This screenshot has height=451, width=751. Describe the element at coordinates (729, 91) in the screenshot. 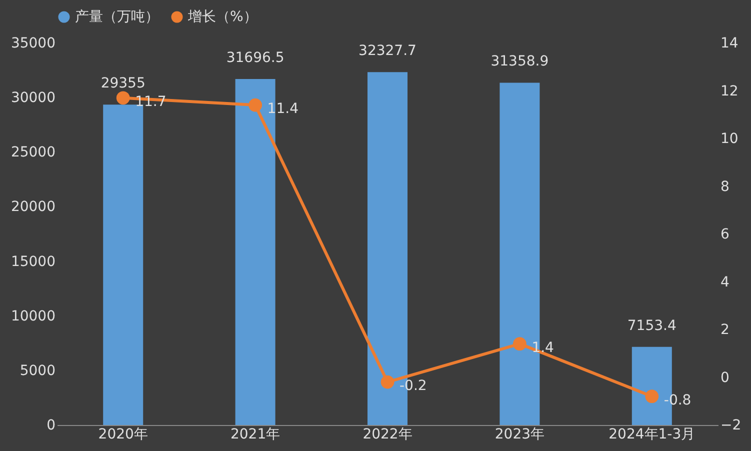

I see `y2-tick-label: 12` at that location.